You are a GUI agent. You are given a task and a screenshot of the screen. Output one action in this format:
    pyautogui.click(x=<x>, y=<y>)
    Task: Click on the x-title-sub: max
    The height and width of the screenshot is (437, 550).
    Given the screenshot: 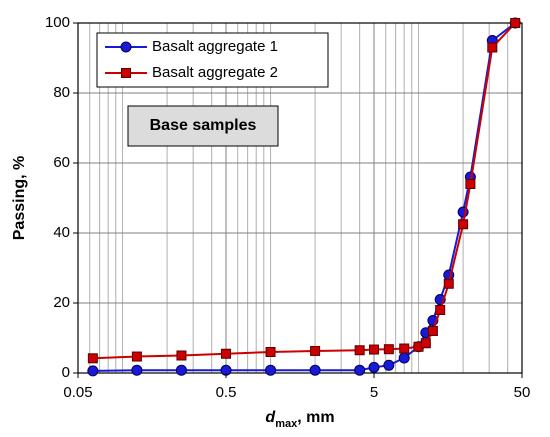 What is the action you would take?
    pyautogui.click(x=286, y=424)
    